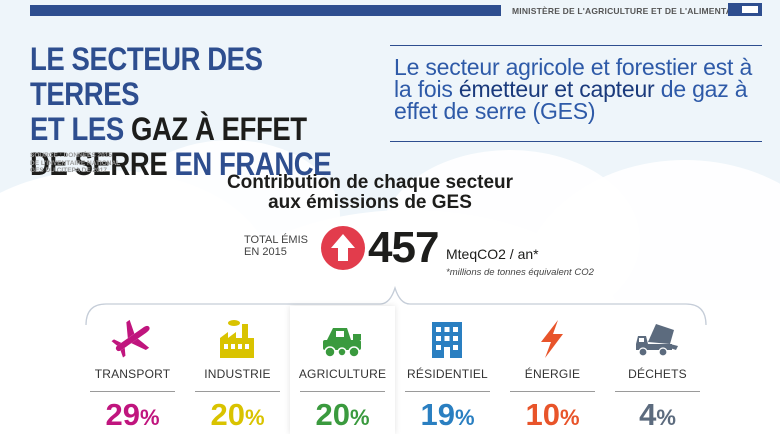  Describe the element at coordinates (437, 414) in the screenshot. I see `sector-value: 19` at that location.